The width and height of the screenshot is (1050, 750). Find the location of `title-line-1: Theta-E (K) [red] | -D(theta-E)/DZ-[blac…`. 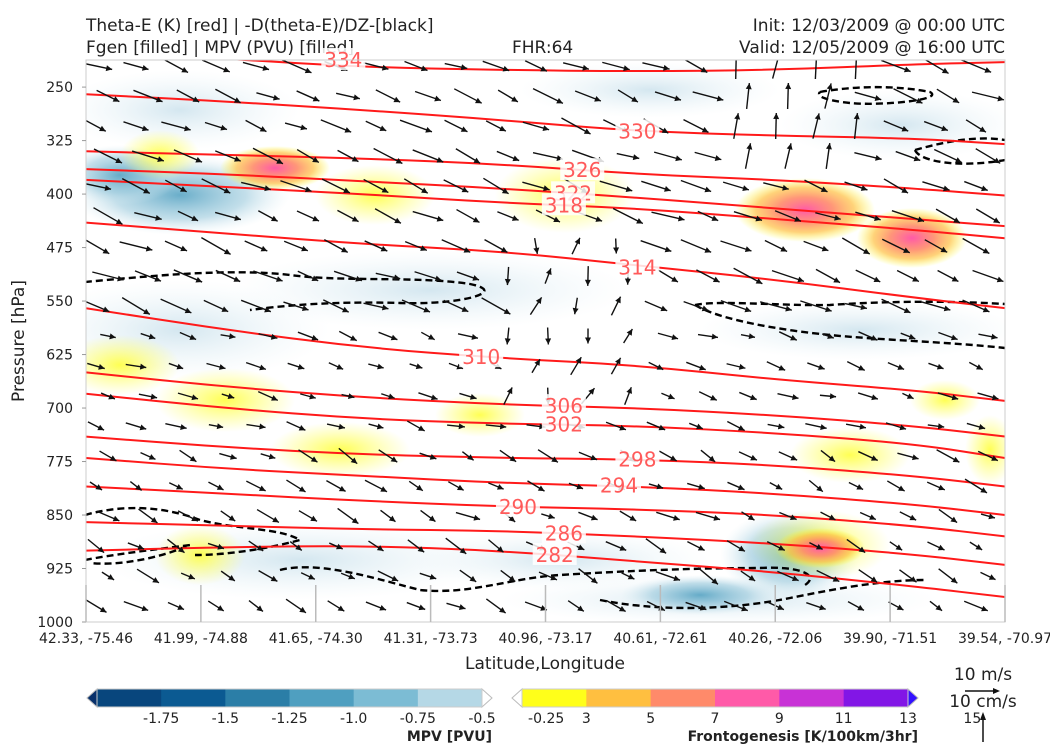

title-line-1: Theta-E (K) [red] | -D(theta-E)/DZ-[blac… is located at coordinates (260, 26).